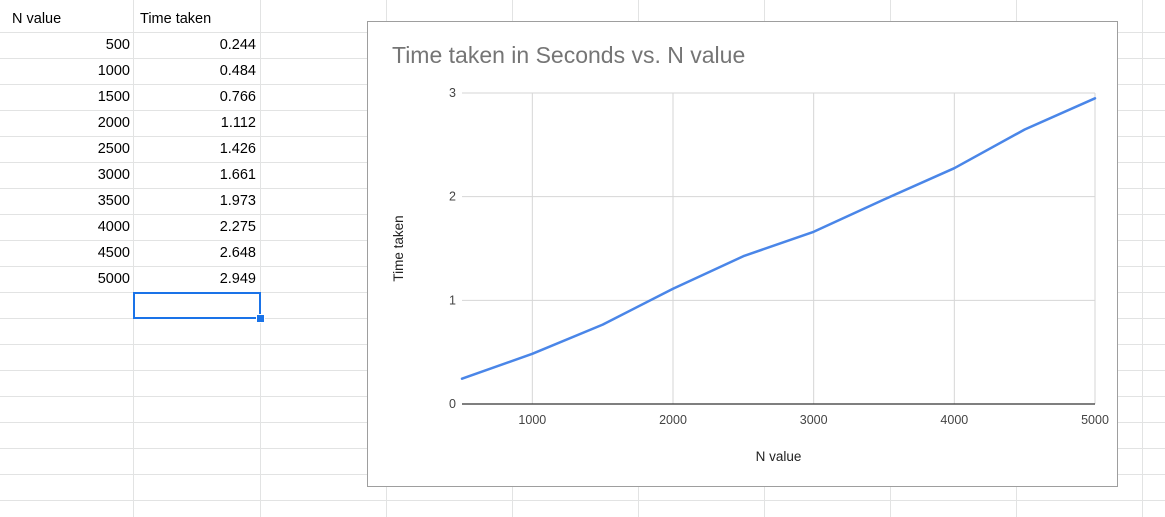  What do you see at coordinates (113, 227) in the screenshot?
I see `n-value-cell: 4000` at bounding box center [113, 227].